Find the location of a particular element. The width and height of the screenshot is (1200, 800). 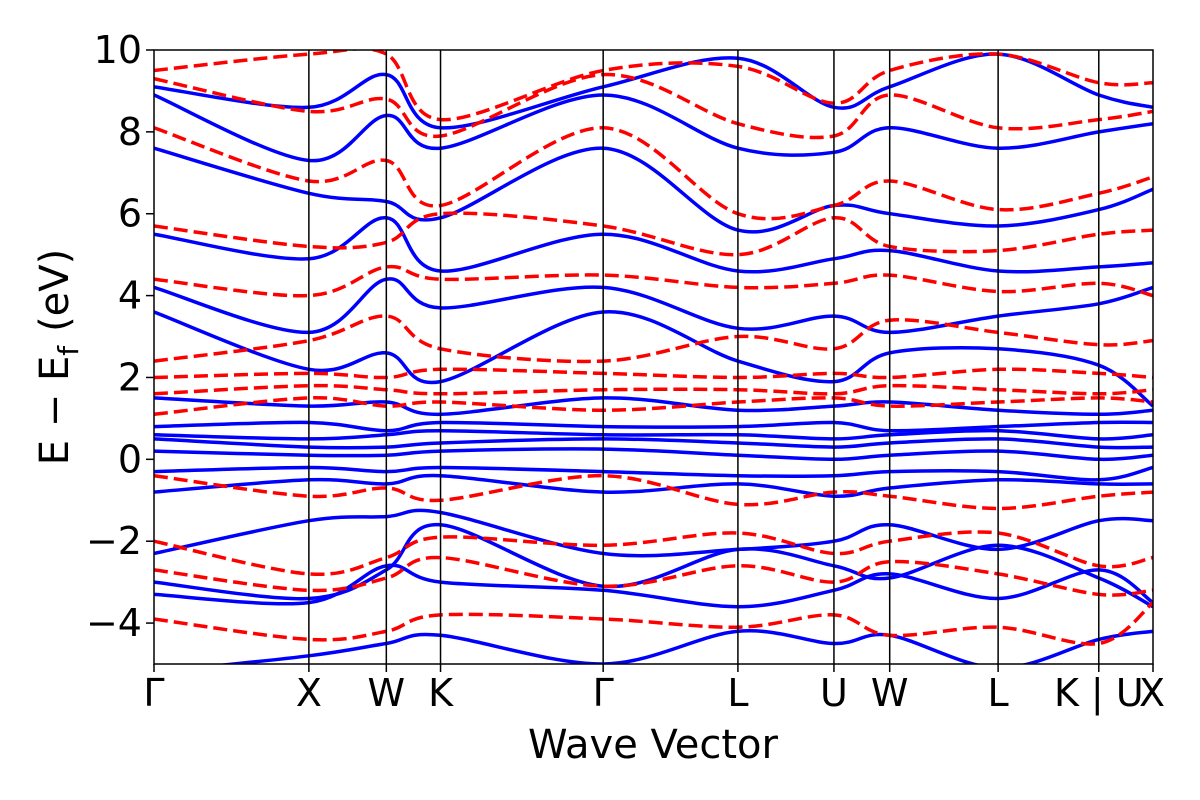

y-axis-title-unit: (eV) is located at coordinates (55, 290).